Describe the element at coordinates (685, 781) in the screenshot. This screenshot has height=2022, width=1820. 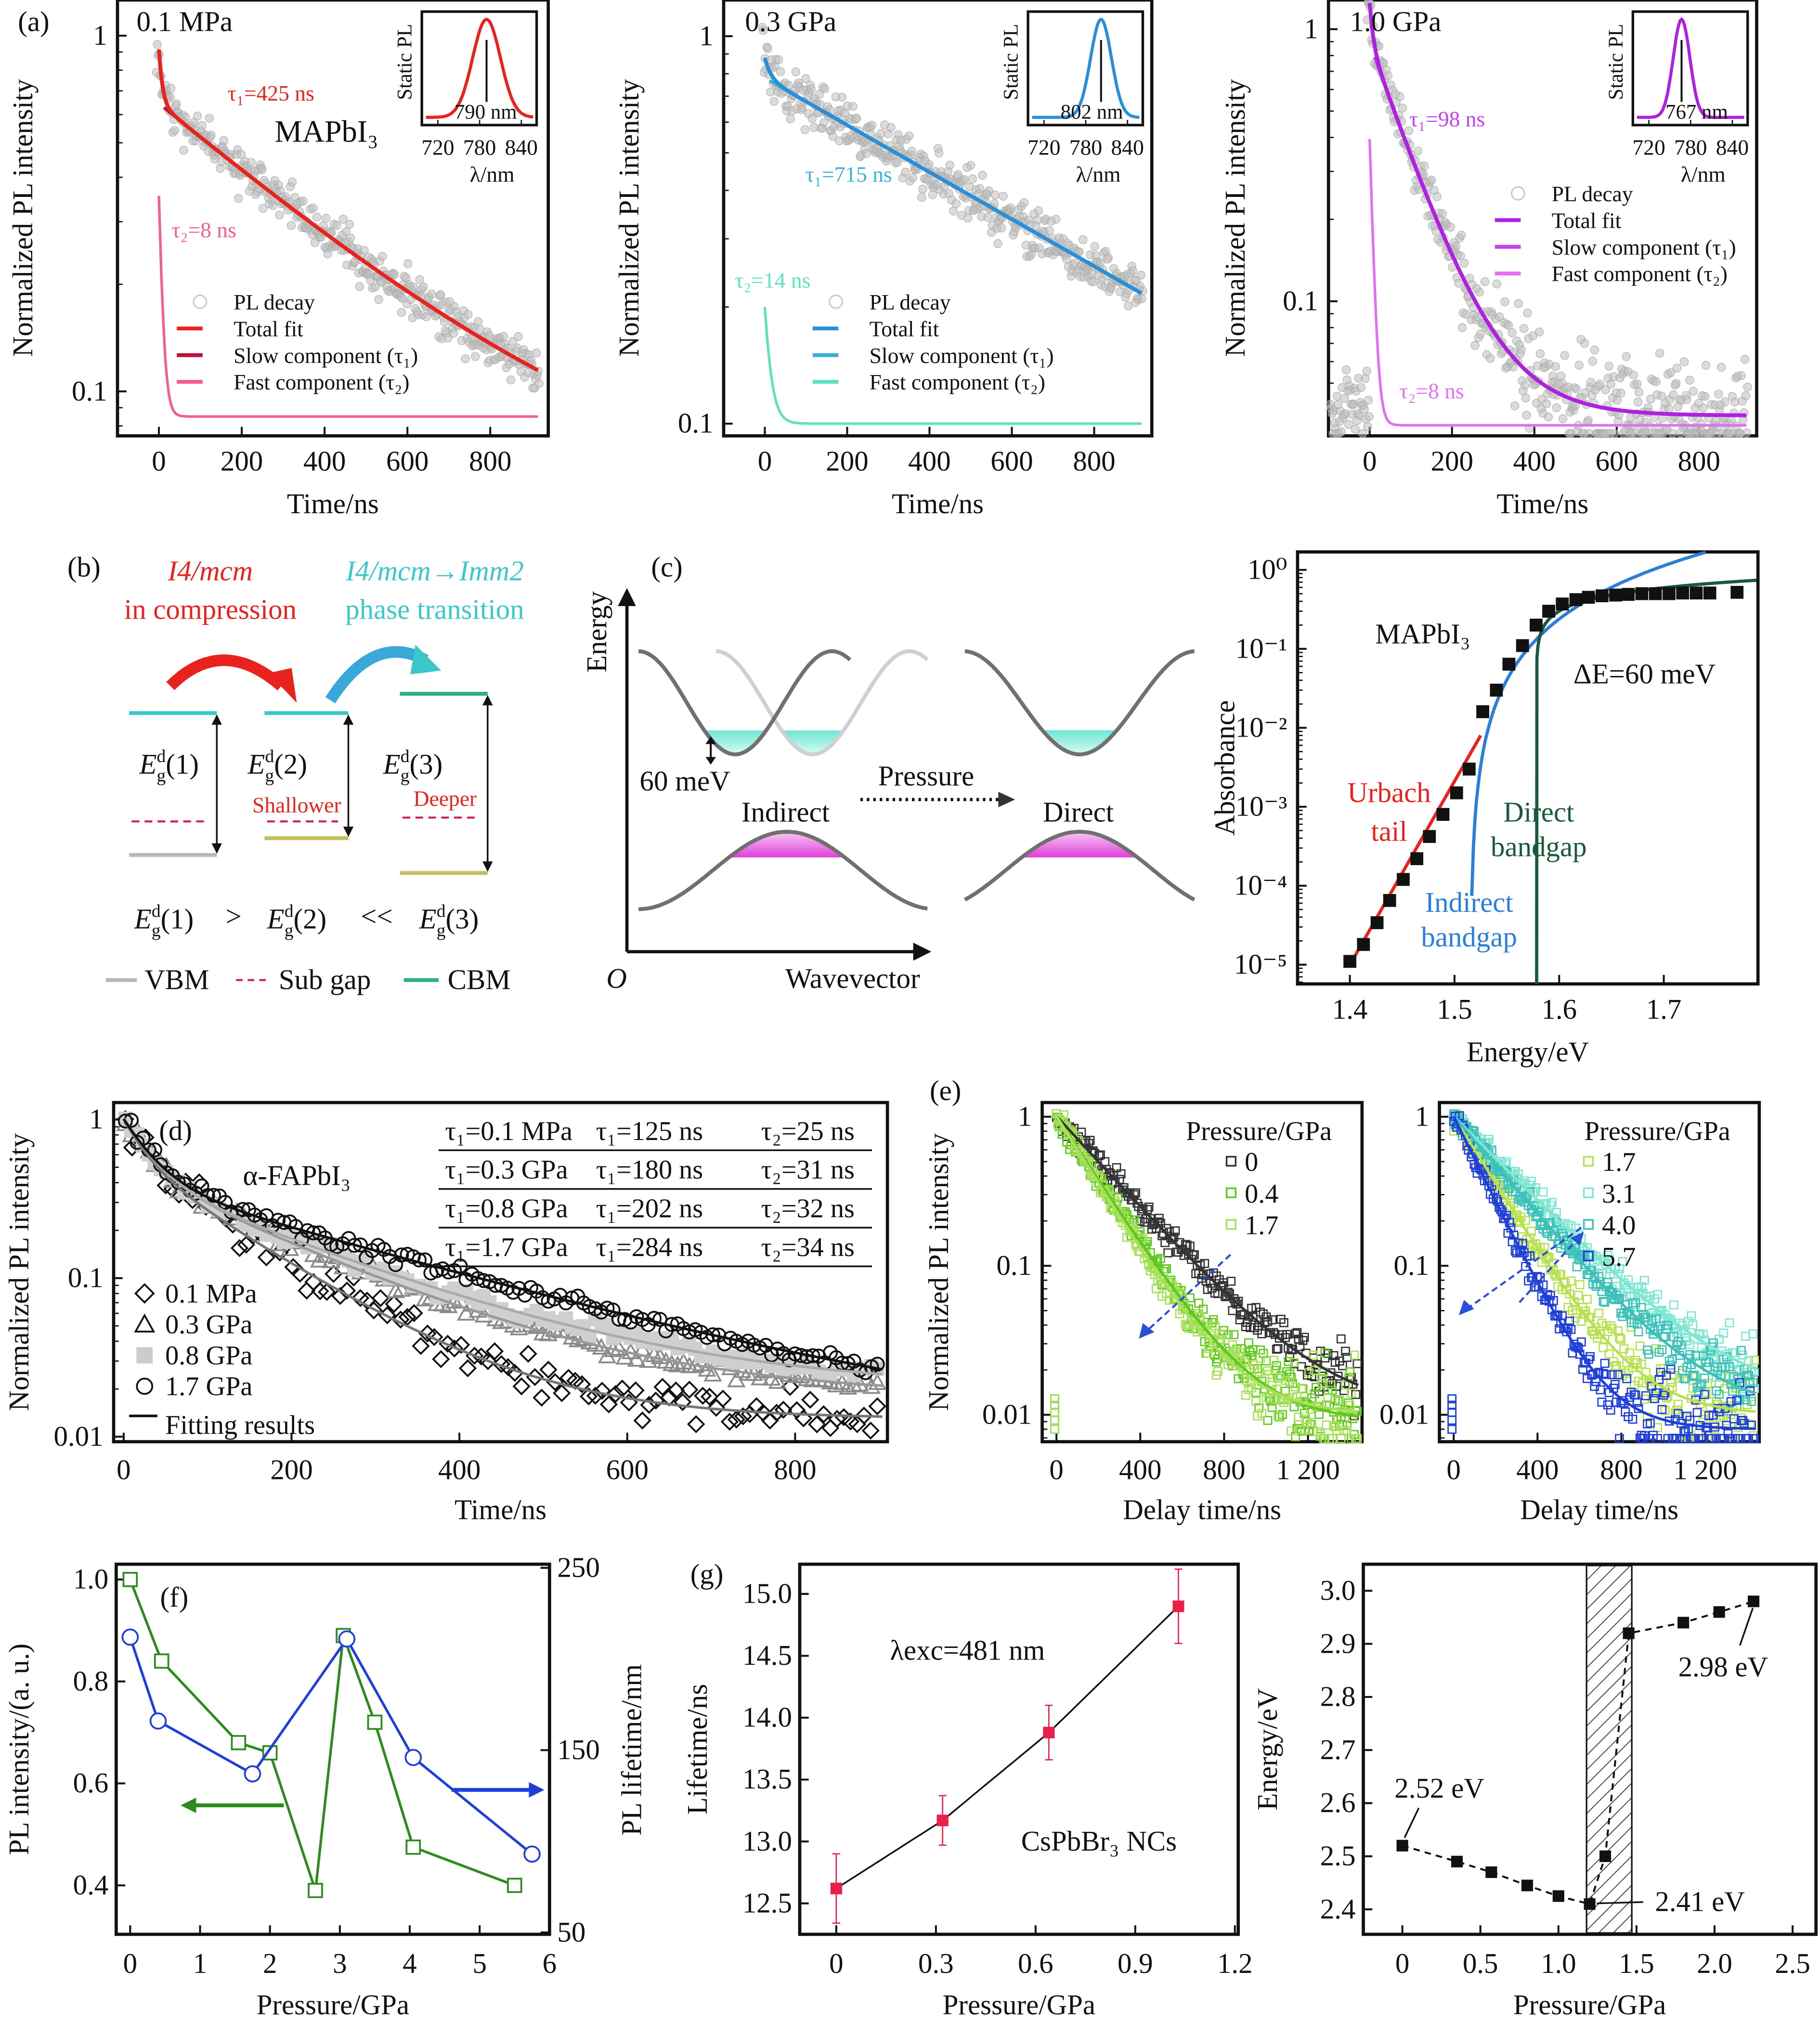
I see `gap-label: 60 meV` at that location.